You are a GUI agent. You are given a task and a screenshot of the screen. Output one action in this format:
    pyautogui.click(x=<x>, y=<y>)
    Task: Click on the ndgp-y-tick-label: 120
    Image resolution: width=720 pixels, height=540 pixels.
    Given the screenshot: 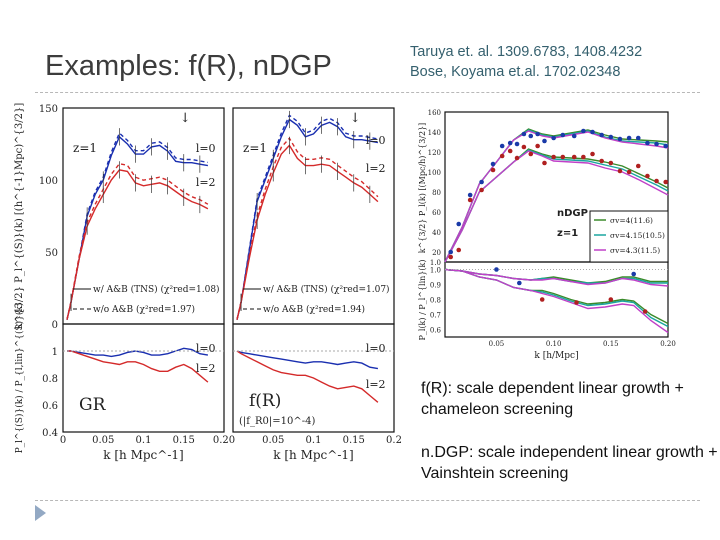 What is the action you would take?
    pyautogui.click(x=434, y=153)
    